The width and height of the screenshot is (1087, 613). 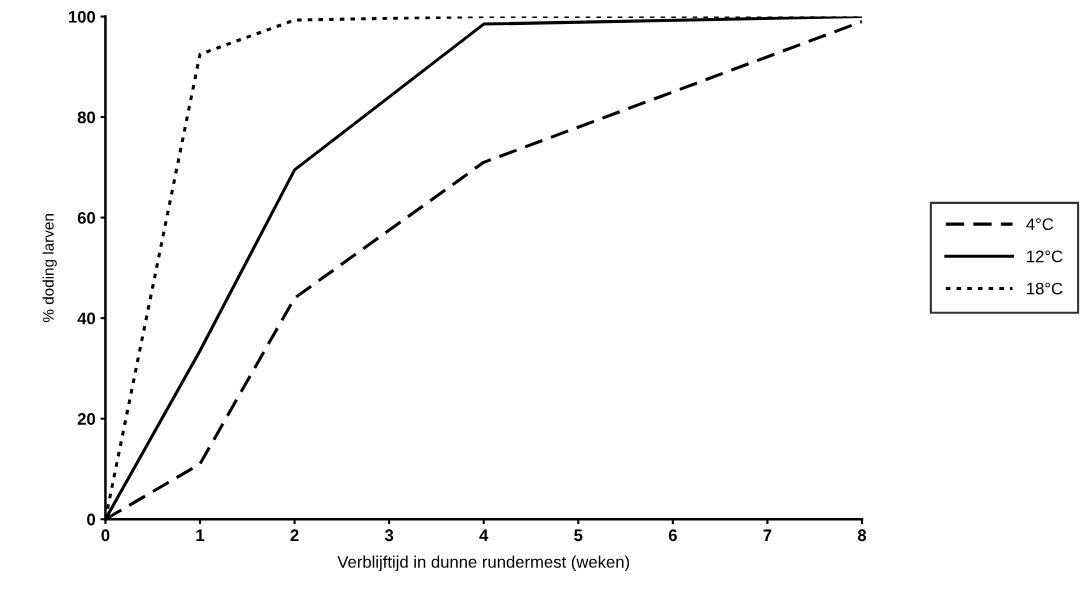 I want to click on x-tick-label: 5, so click(x=578, y=535).